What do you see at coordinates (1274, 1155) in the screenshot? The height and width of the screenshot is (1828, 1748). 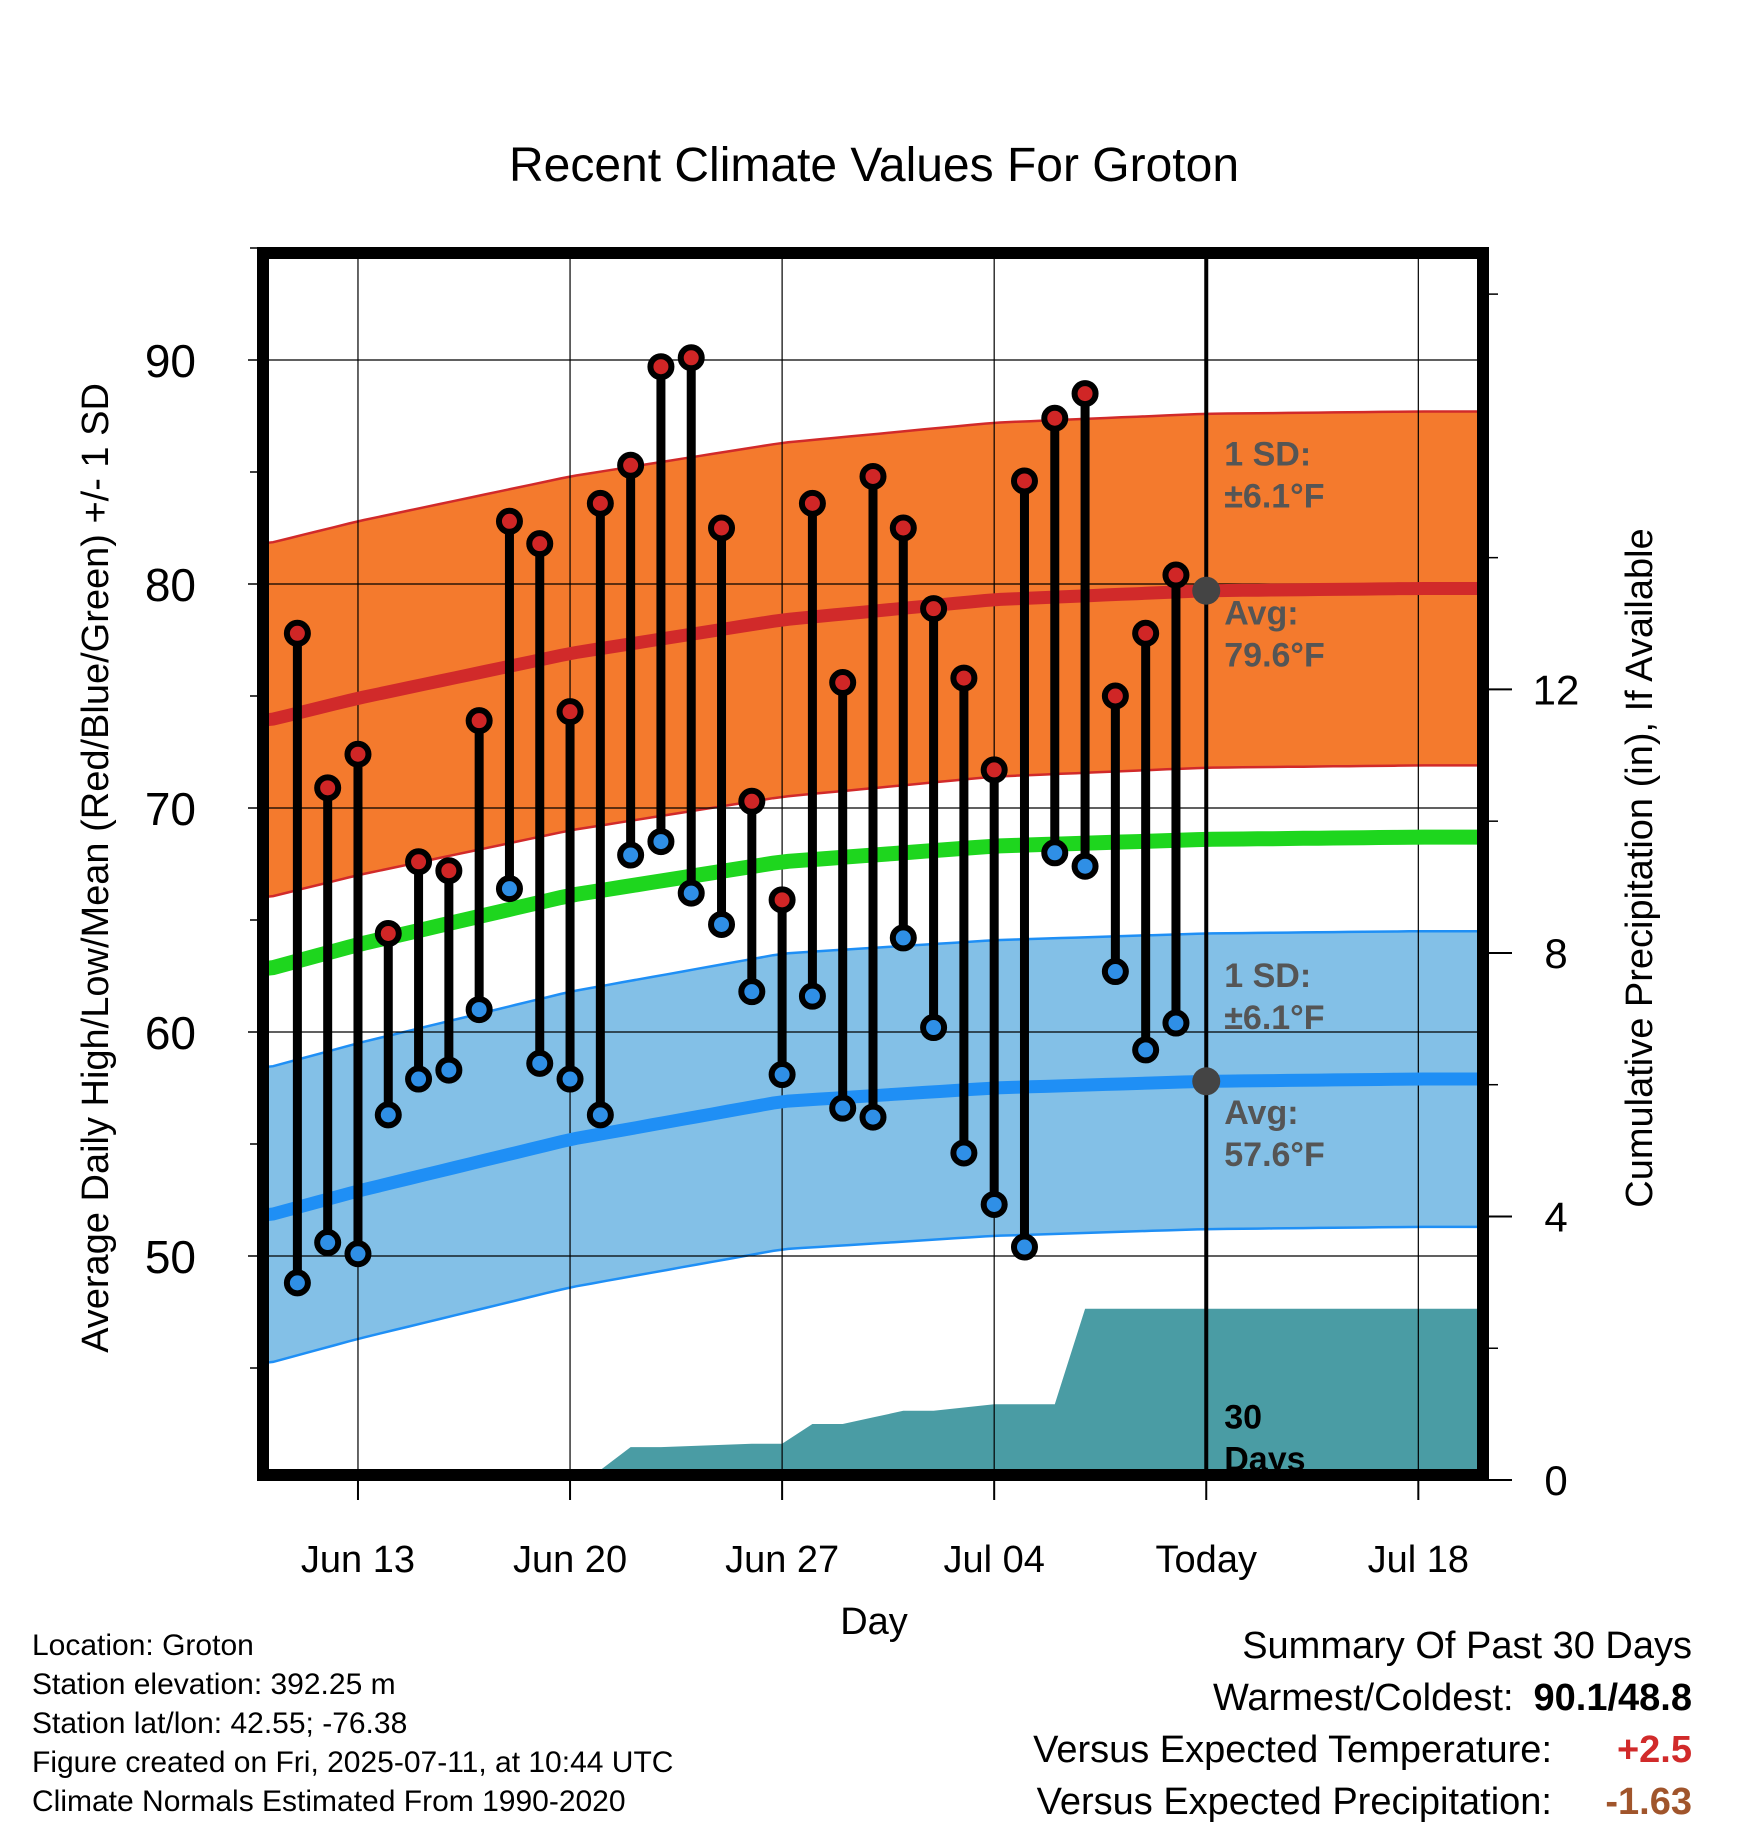 I see `low-avg-annotation: 57.6°F` at bounding box center [1274, 1155].